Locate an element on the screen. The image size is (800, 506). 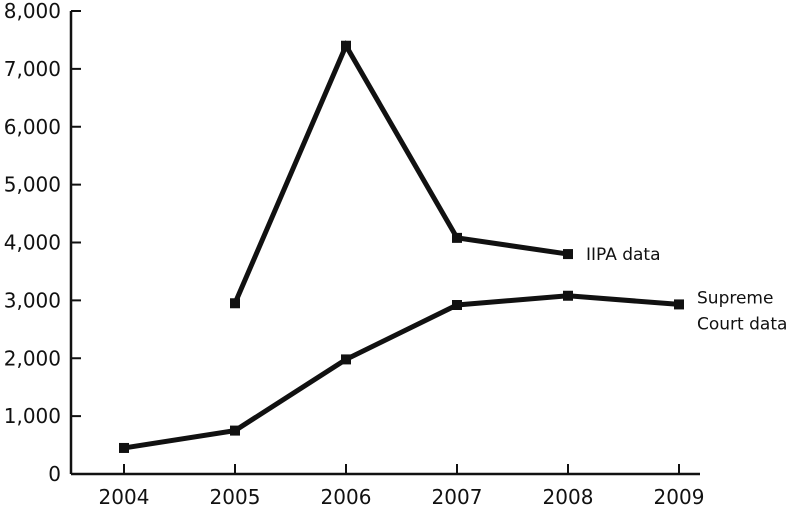
series-label-supreme-court-data: Supreme Court data is located at coordinates (742, 311).